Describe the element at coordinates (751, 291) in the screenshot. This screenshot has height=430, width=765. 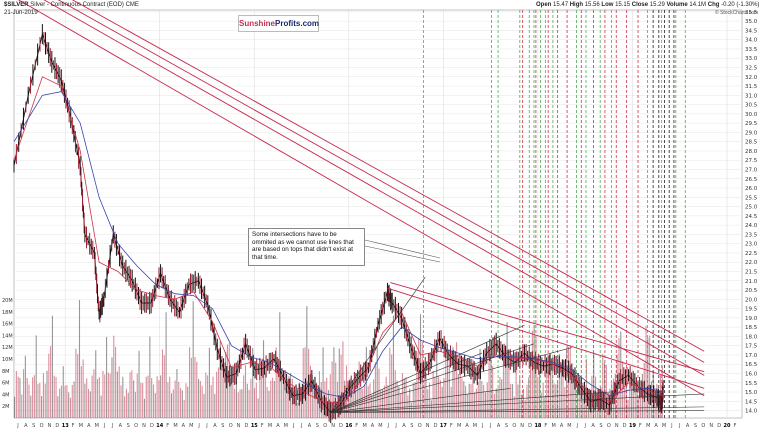
I see `y-tick-label: 20.5` at that location.